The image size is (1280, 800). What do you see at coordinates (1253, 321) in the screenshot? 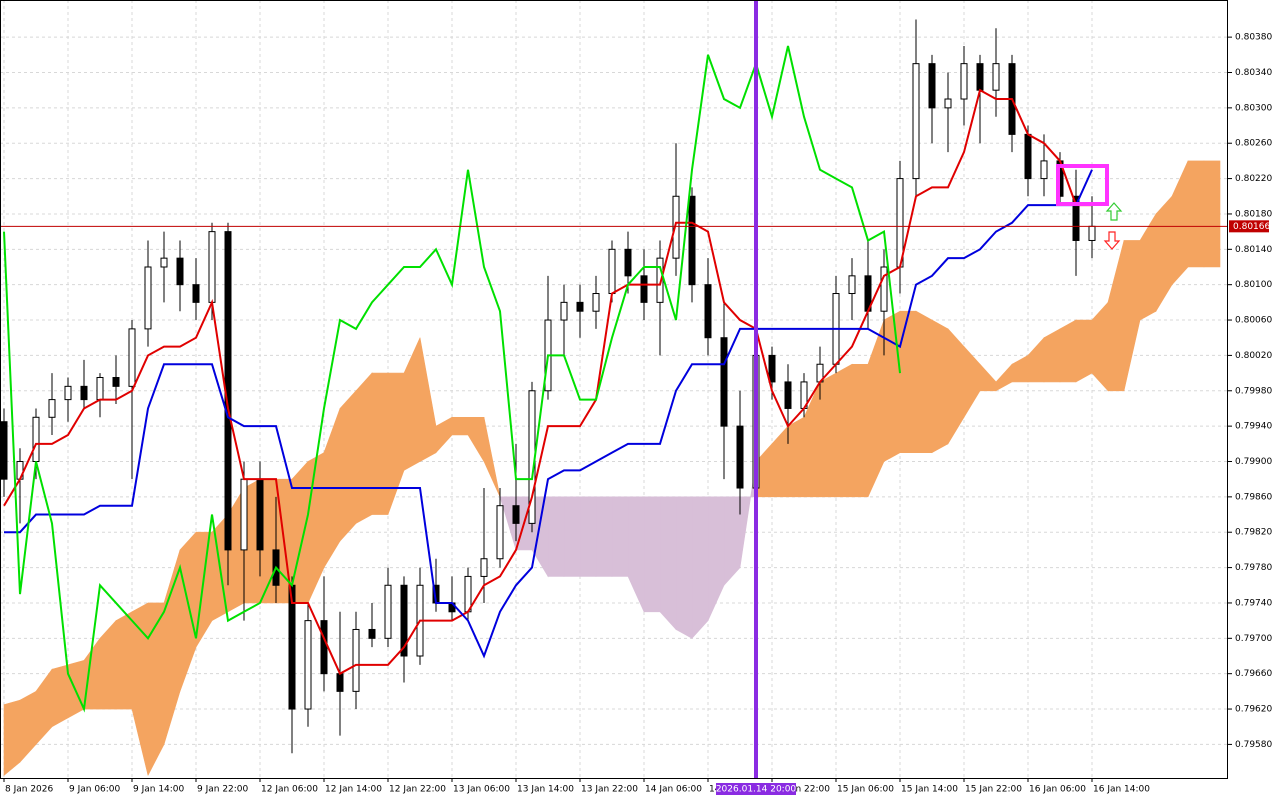
I see `y-tick-label: 0.80060` at bounding box center [1253, 321].